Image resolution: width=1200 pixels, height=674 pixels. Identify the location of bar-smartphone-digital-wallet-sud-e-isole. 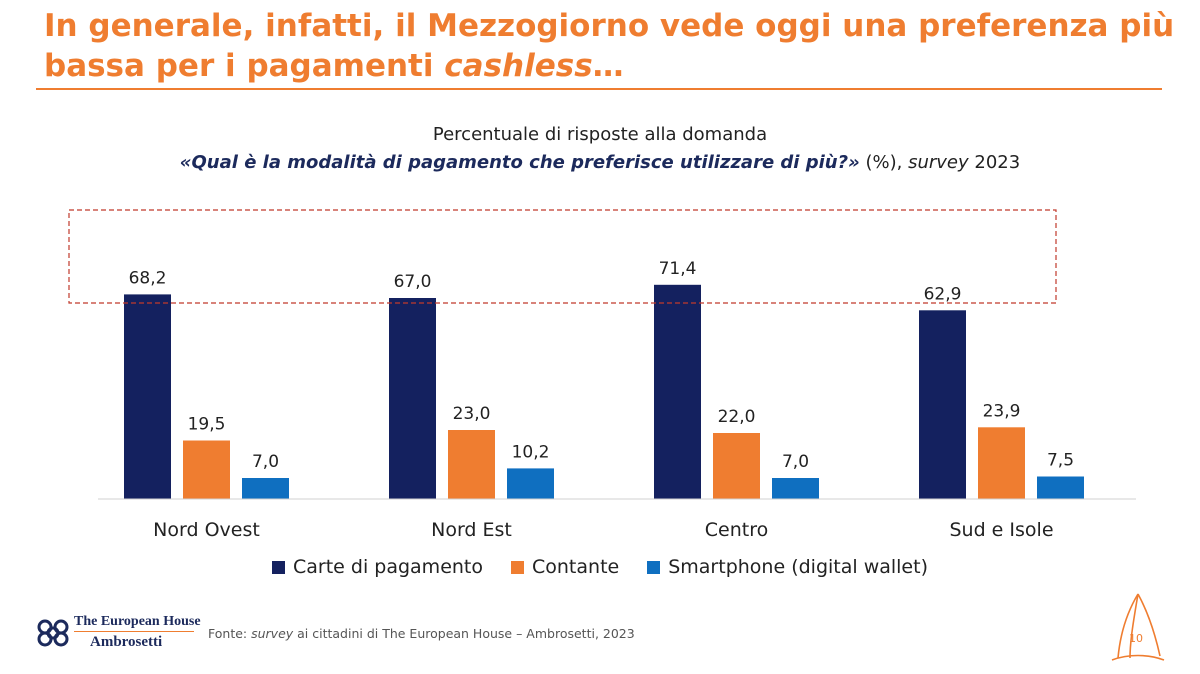
(1060, 487).